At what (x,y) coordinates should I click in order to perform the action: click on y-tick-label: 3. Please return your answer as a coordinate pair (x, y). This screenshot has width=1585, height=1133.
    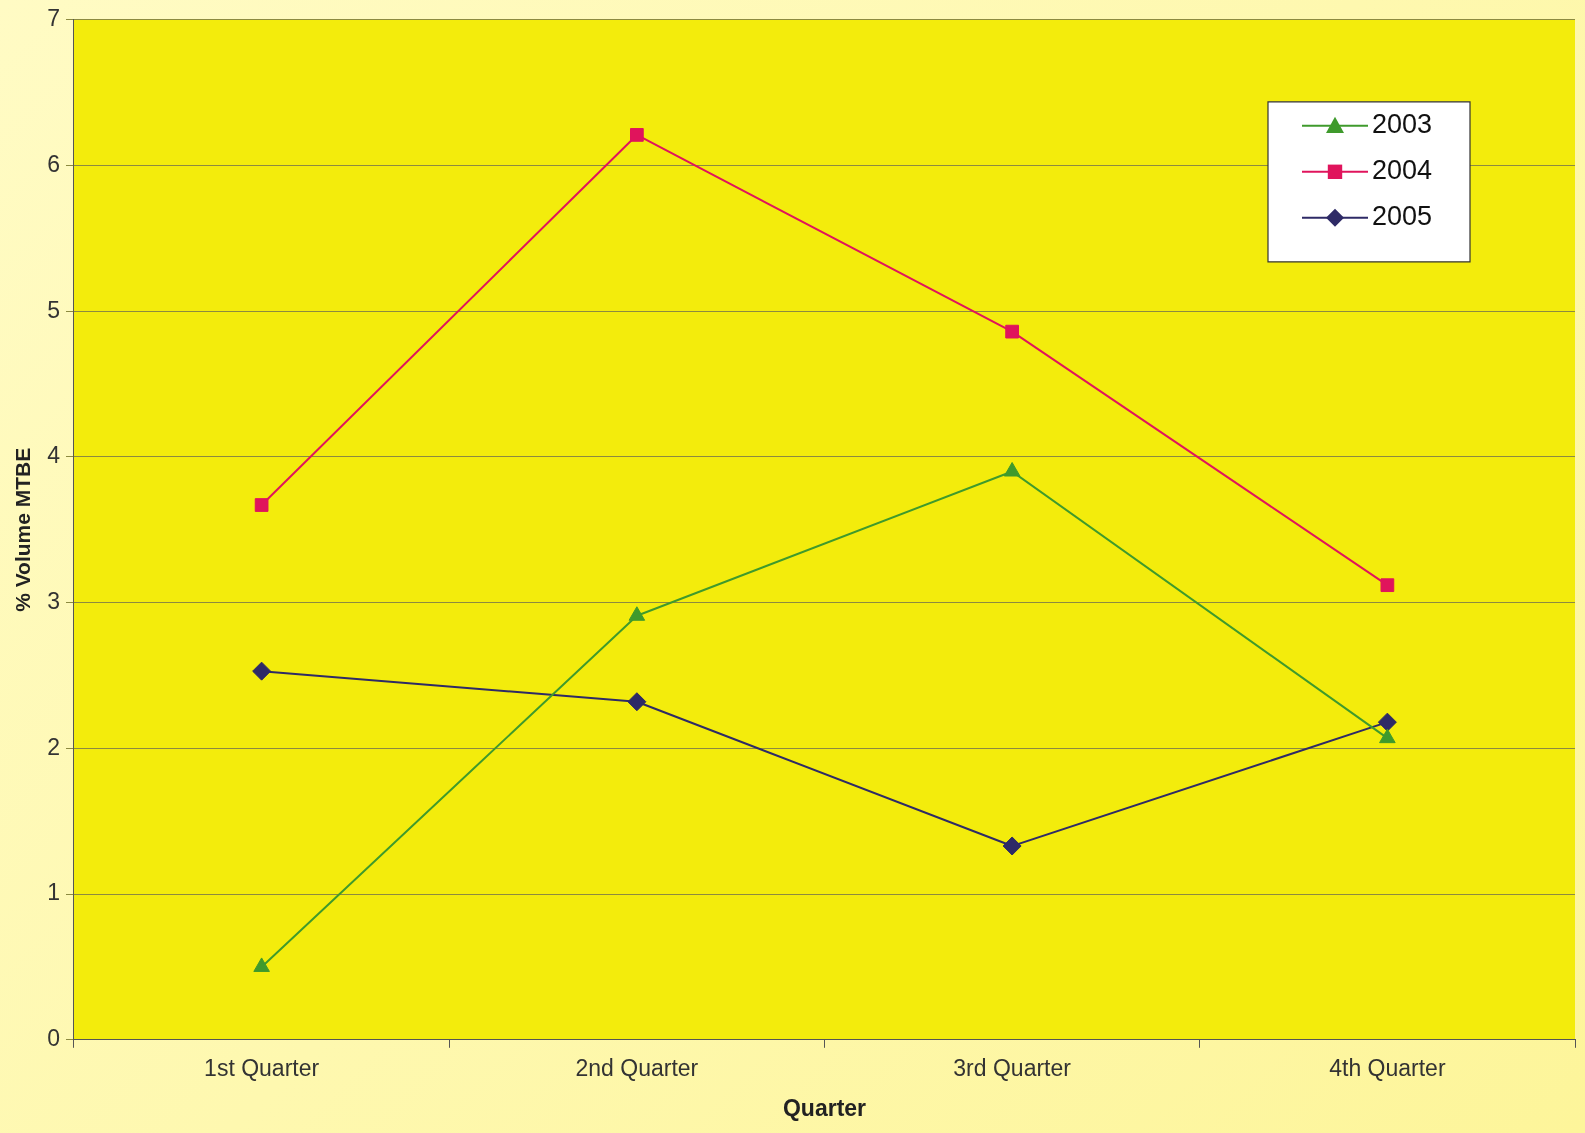
    Looking at the image, I should click on (53, 601).